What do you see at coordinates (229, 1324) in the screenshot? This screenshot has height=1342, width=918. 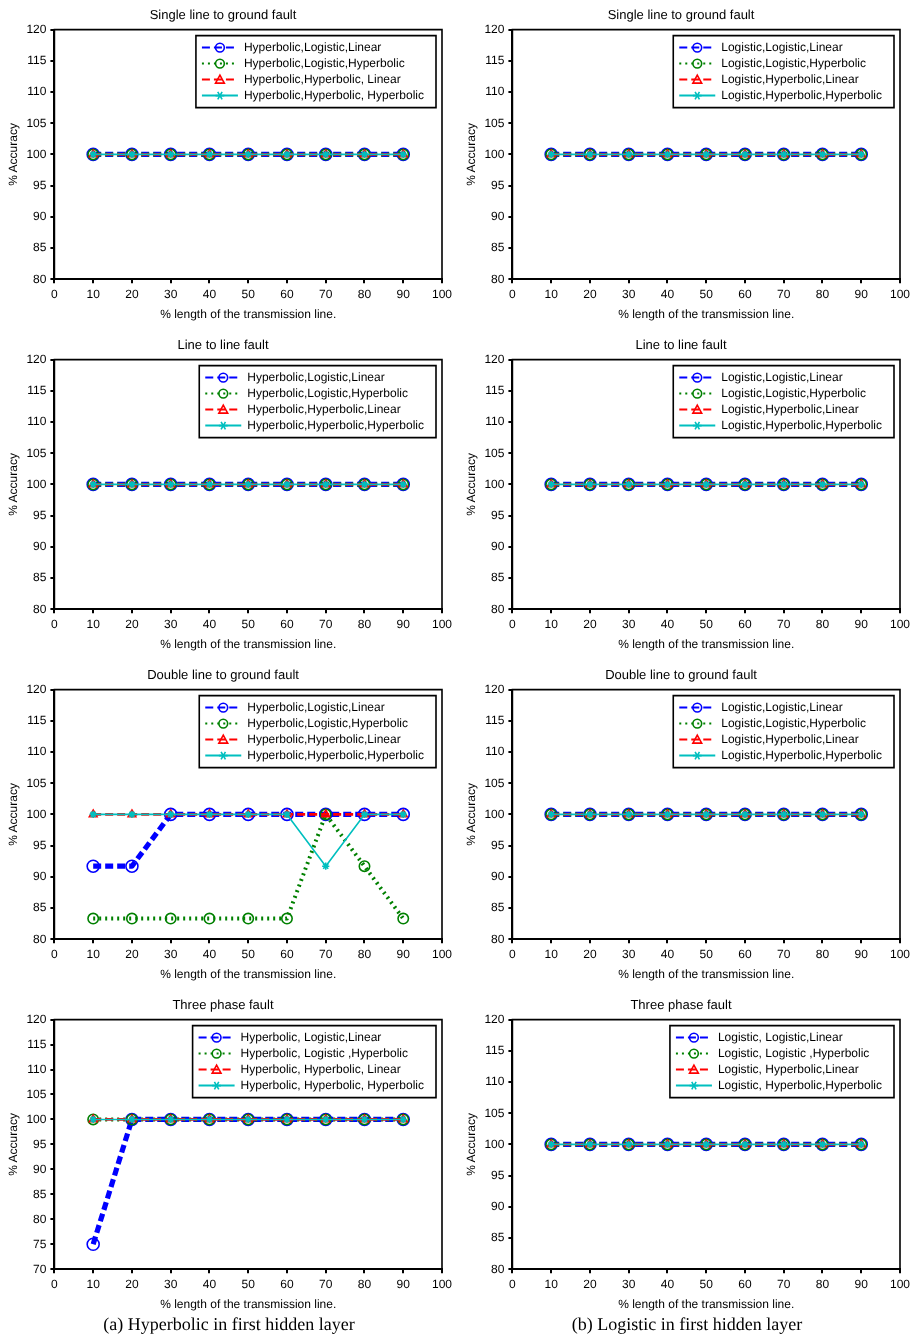 I see `text: (a) Hyperbolic in first hidden layer` at bounding box center [229, 1324].